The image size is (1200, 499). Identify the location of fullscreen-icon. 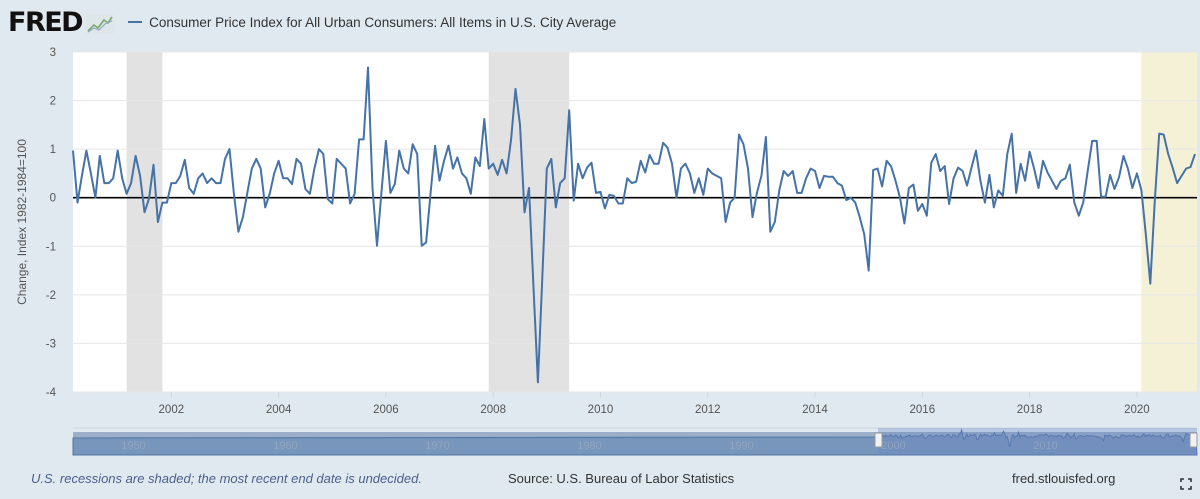
(1186, 484).